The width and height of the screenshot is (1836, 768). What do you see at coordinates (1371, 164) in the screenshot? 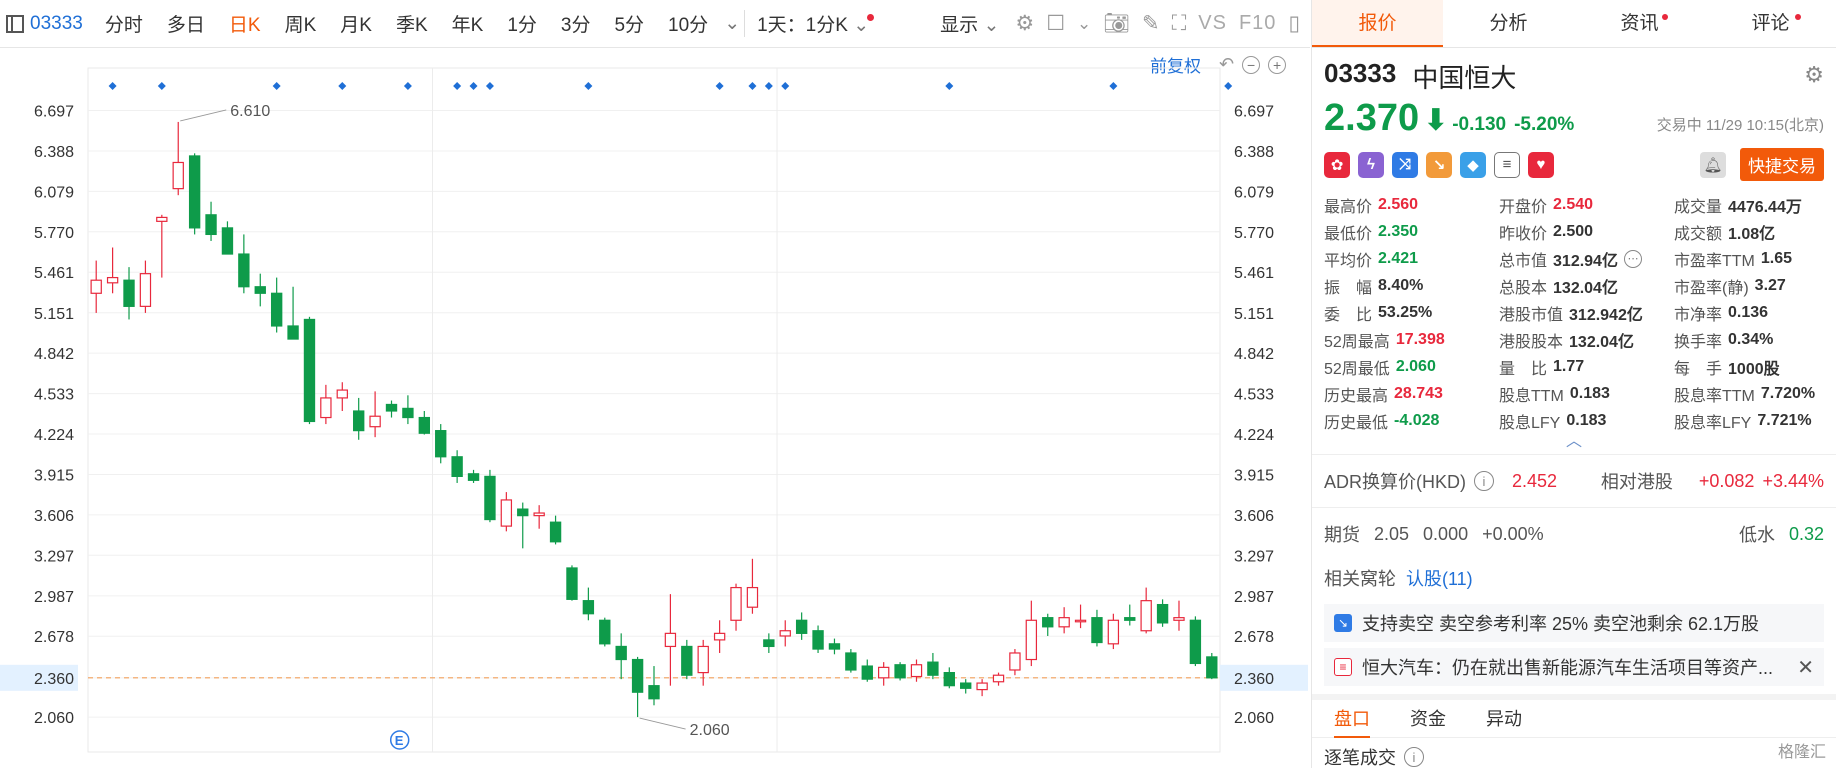
I see `lightning-icon: ϟ` at bounding box center [1371, 164].